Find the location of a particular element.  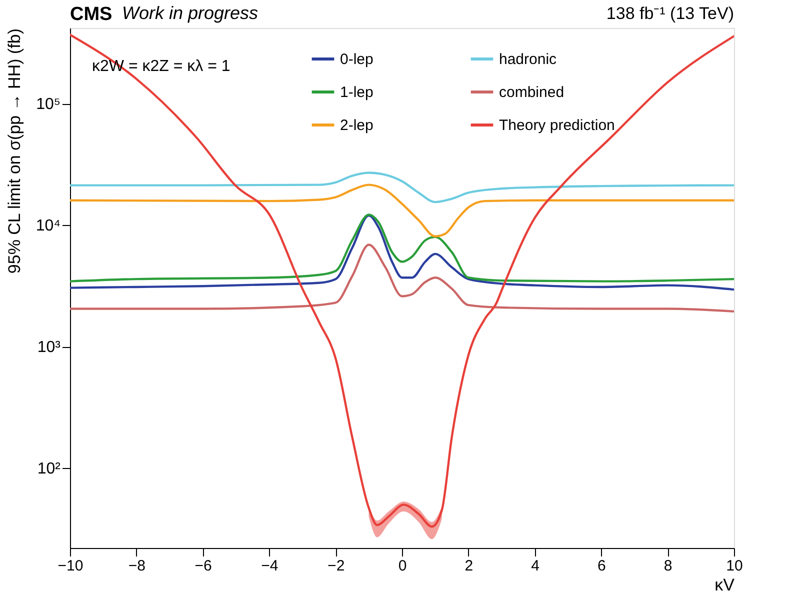

x-tick-label: −4 is located at coordinates (269, 566).